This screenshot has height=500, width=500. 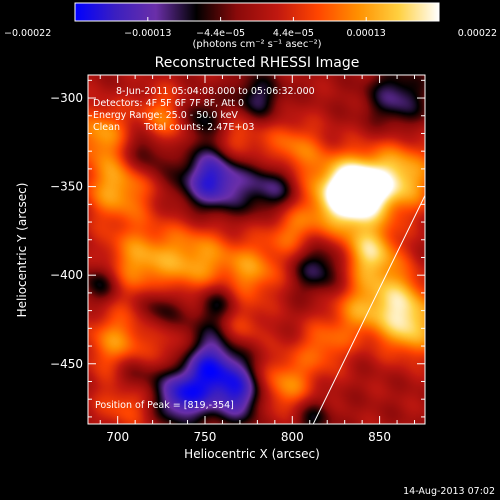 What do you see at coordinates (168, 103) in the screenshot?
I see `annotation-detectors: Detectors: 4F 5F 6F 7F 8F, Att 0` at bounding box center [168, 103].